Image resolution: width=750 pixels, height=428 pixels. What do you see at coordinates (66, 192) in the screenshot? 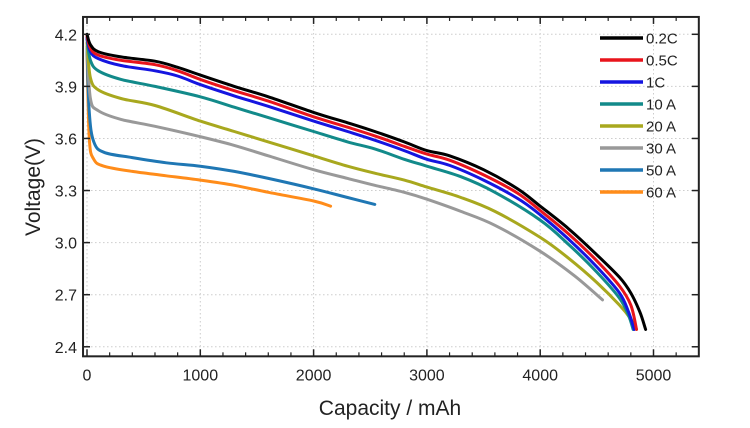
I see `y-tick-label: 3.3` at bounding box center [66, 192].